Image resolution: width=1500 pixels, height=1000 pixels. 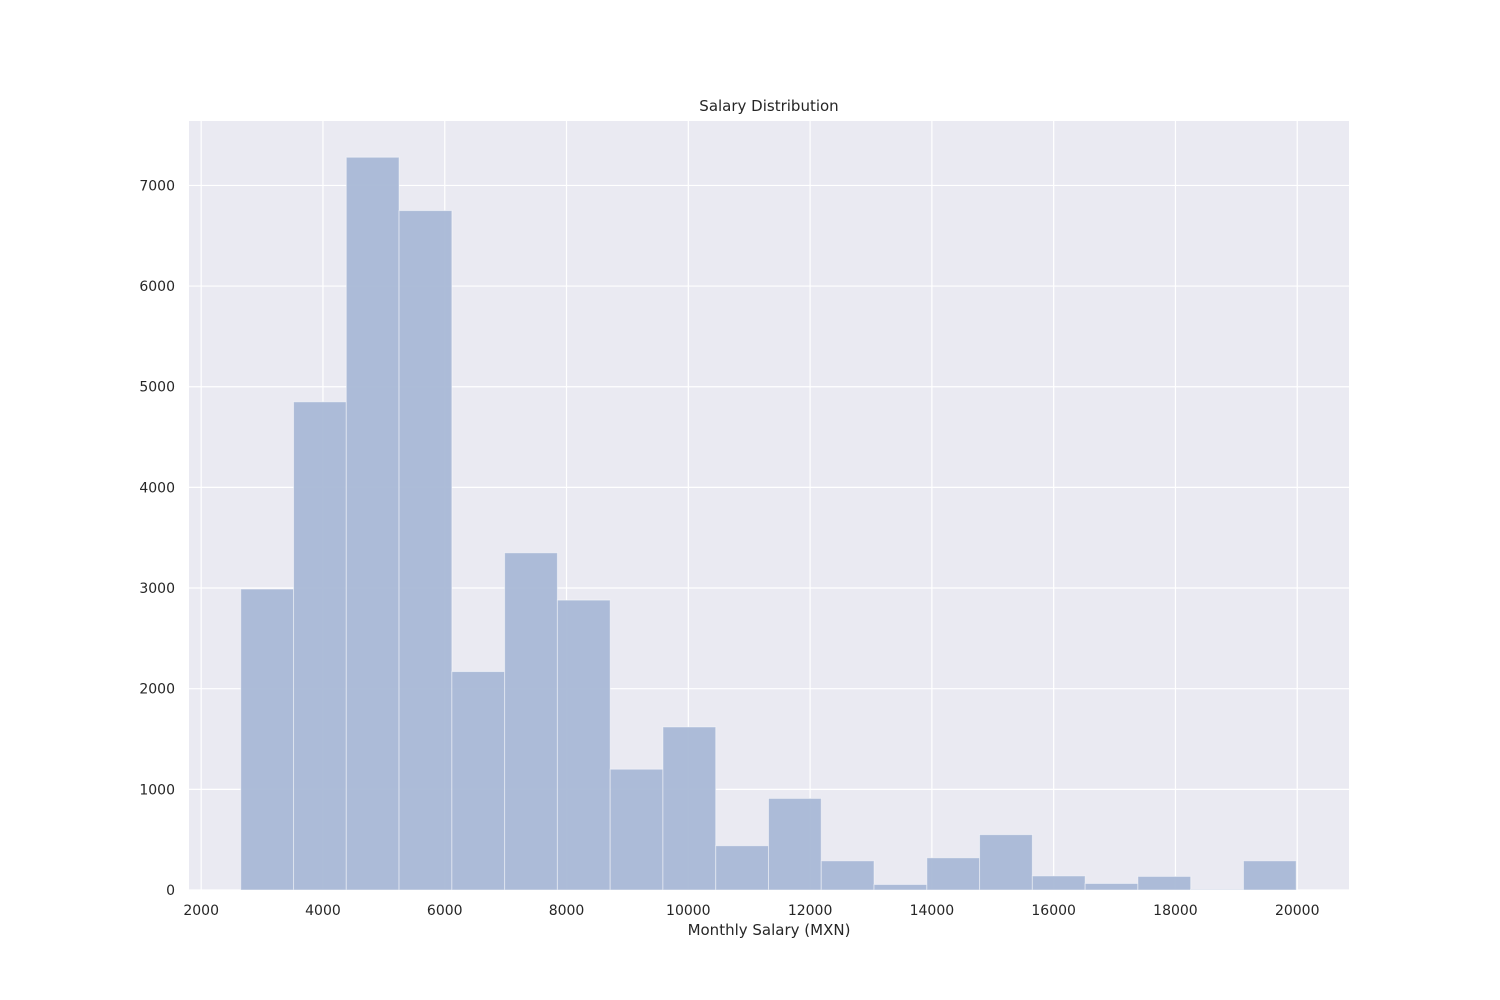 What do you see at coordinates (768, 106) in the screenshot?
I see `chart-title: Salary Distribution` at bounding box center [768, 106].